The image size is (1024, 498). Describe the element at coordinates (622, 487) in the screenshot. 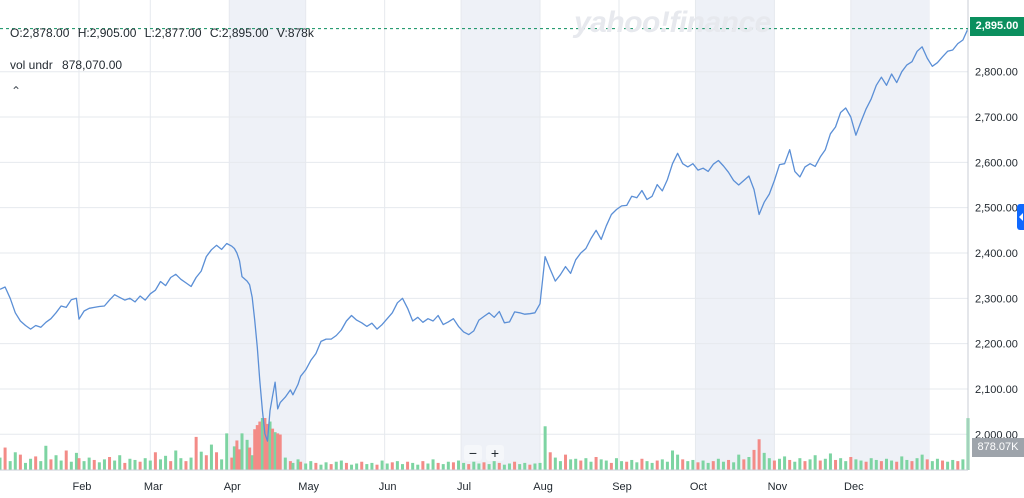

I see `x-tick-label: Sep` at that location.